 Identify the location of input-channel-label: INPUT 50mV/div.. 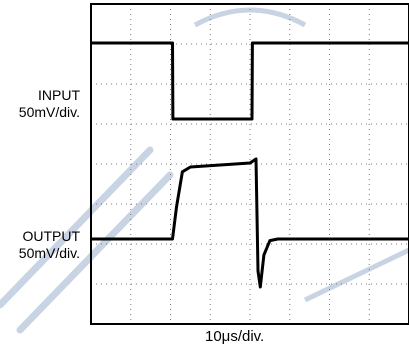
(40, 104).